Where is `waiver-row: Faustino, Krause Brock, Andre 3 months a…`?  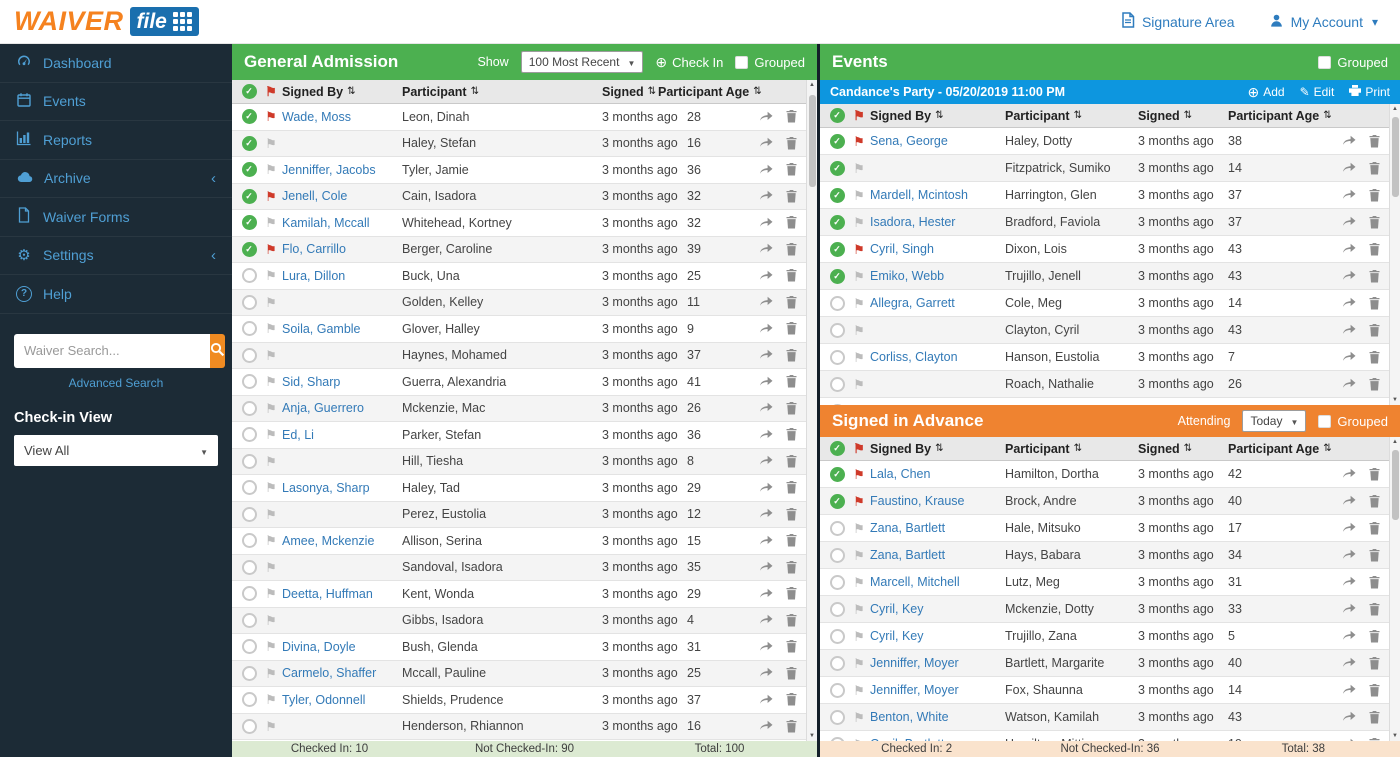 waiver-row: Faustino, Krause Brock, Andre 3 months a… is located at coordinates (1104, 501).